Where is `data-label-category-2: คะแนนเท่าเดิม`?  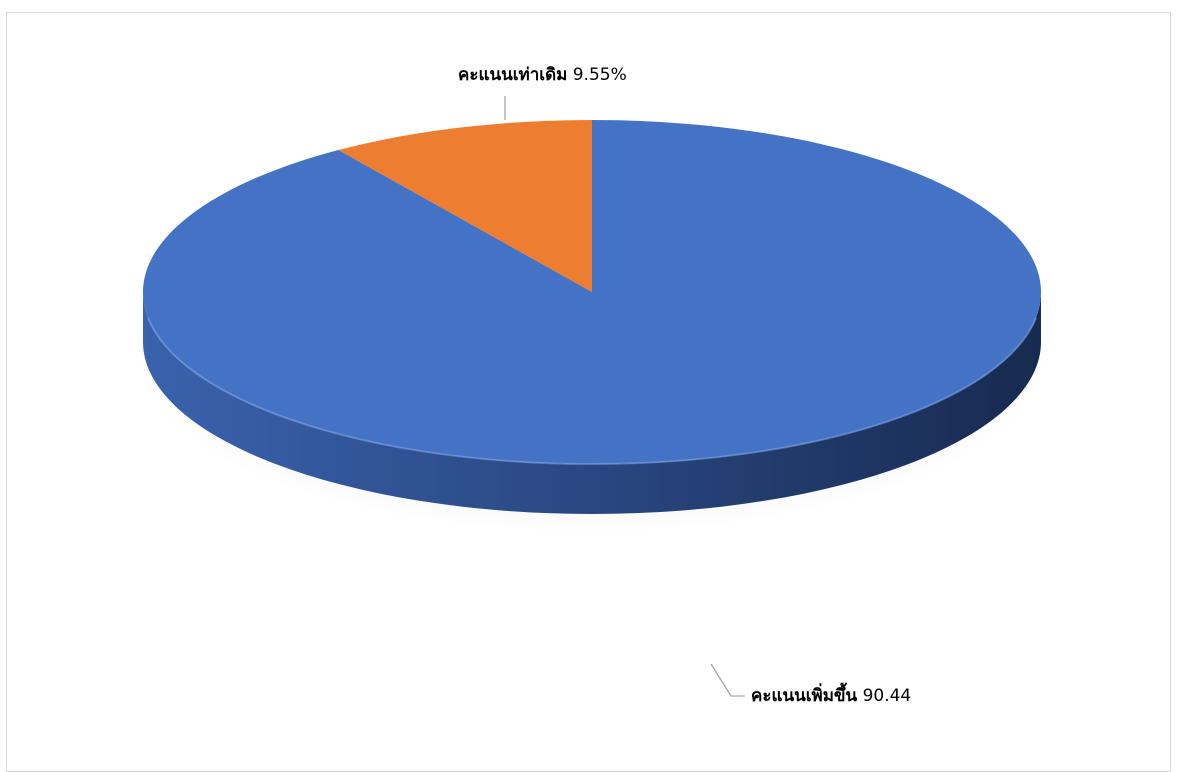 data-label-category-2: คะแนนเท่าเดิม is located at coordinates (512, 75).